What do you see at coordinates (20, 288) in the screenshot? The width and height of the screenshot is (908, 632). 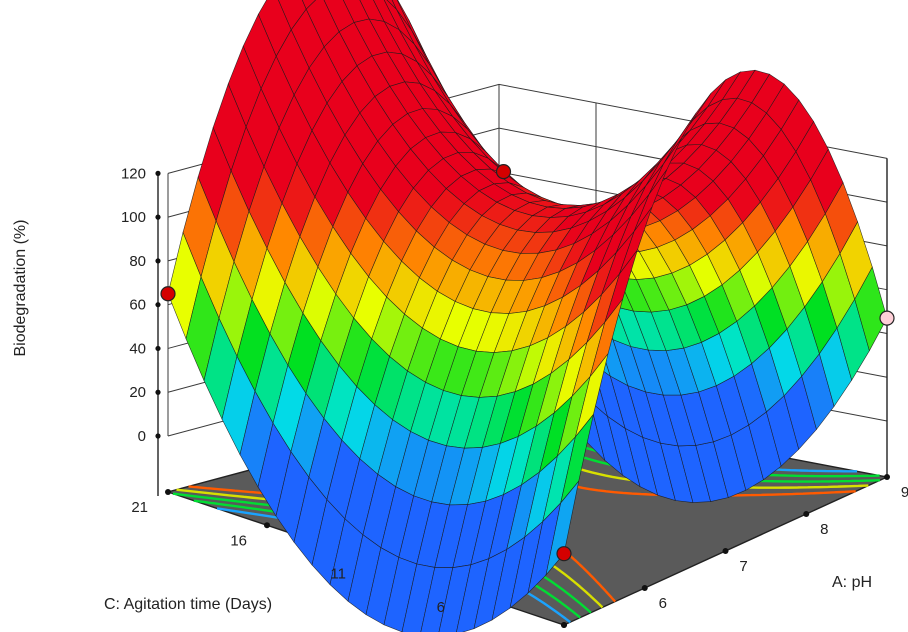 I see `z-axis-title: Biodegradation (%)` at bounding box center [20, 288].